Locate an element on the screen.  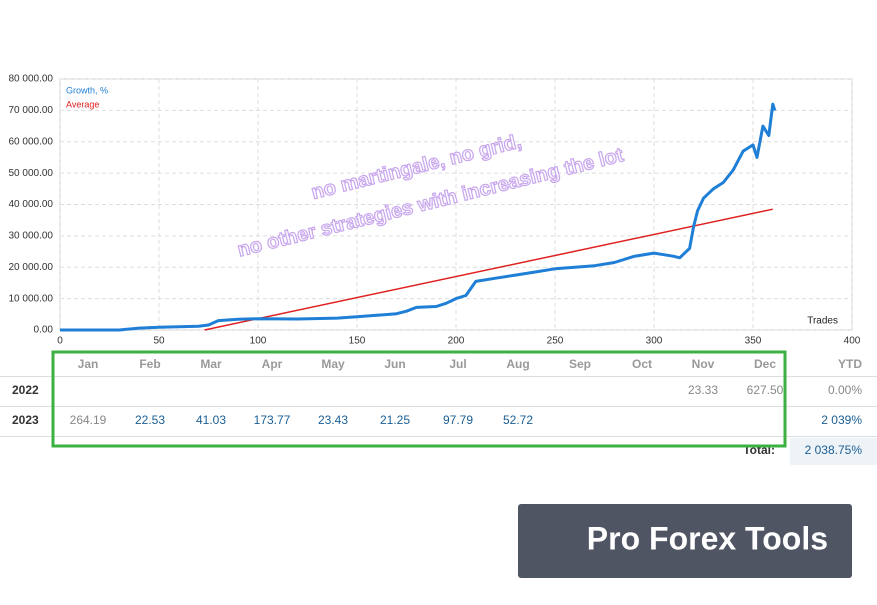
x-tick-label: 50 is located at coordinates (159, 341).